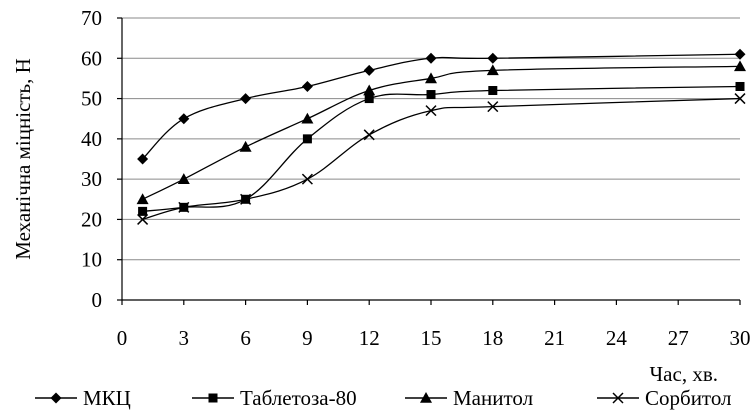  Describe the element at coordinates (740, 338) in the screenshot. I see `x-tick-label-30: 30` at that location.